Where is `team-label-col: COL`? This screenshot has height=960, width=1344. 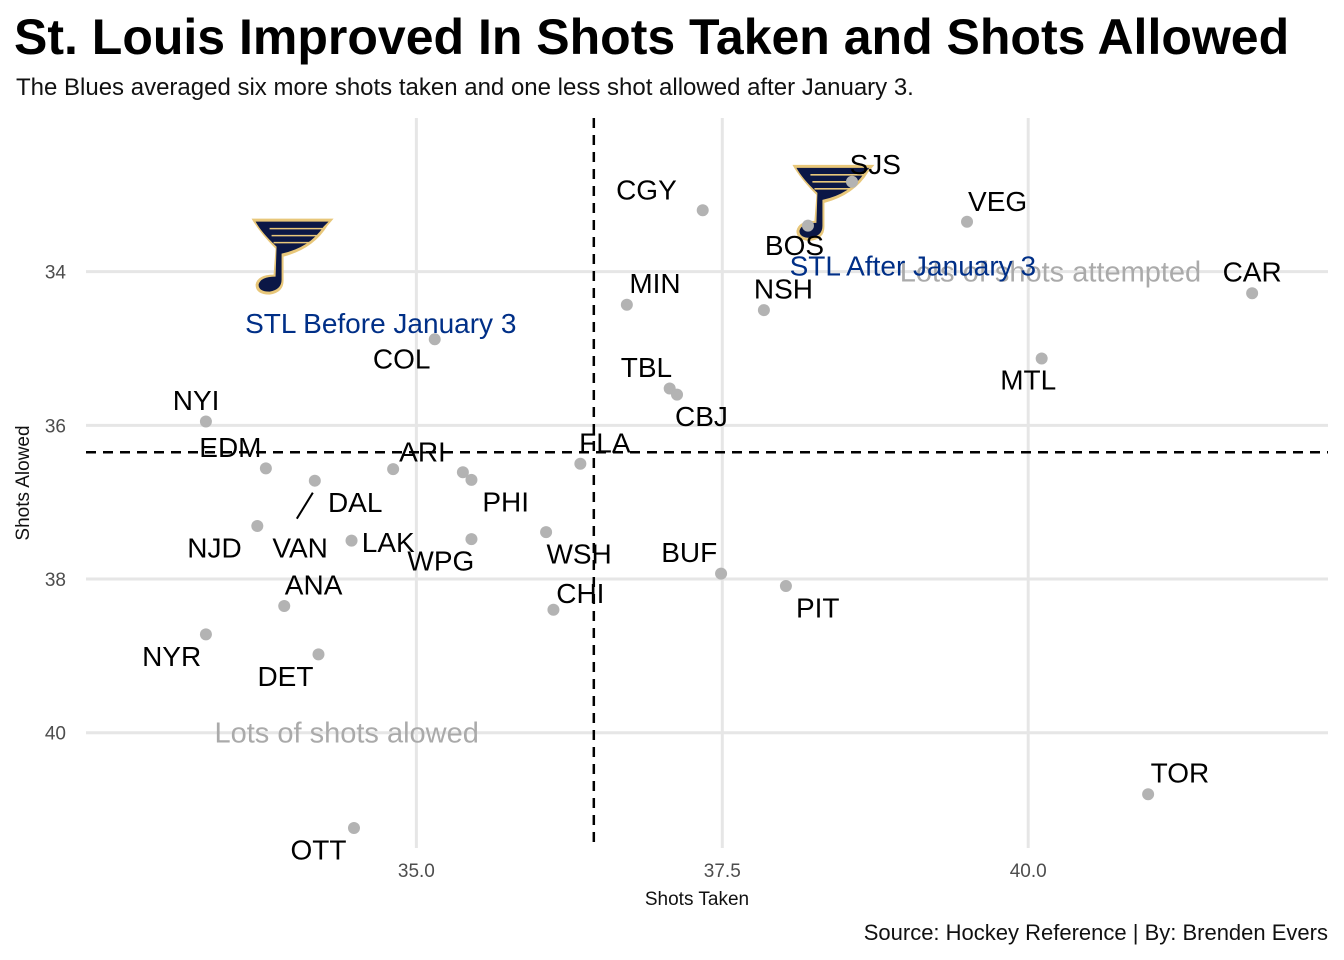
team-label-col: COL is located at coordinates (402, 359).